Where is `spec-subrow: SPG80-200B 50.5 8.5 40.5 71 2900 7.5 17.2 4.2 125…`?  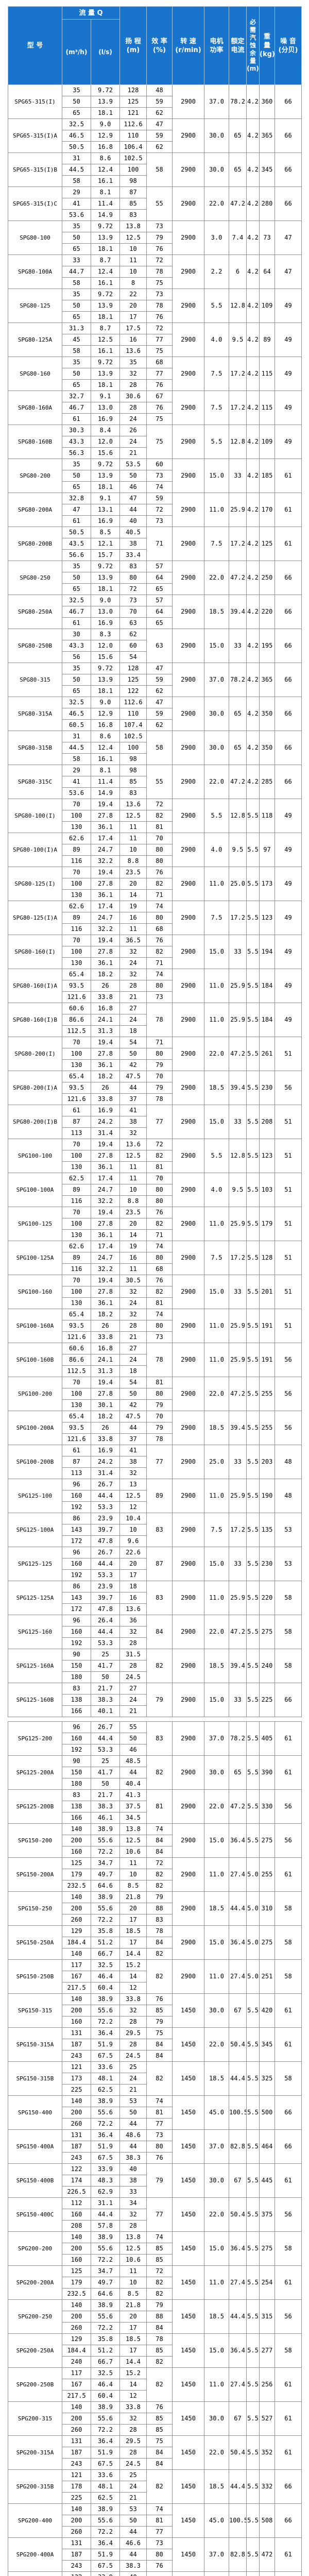 spec-subrow: SPG80-200B 50.5 8.5 40.5 71 2900 7.5 17.2 4.2 125… is located at coordinates (155, 544).